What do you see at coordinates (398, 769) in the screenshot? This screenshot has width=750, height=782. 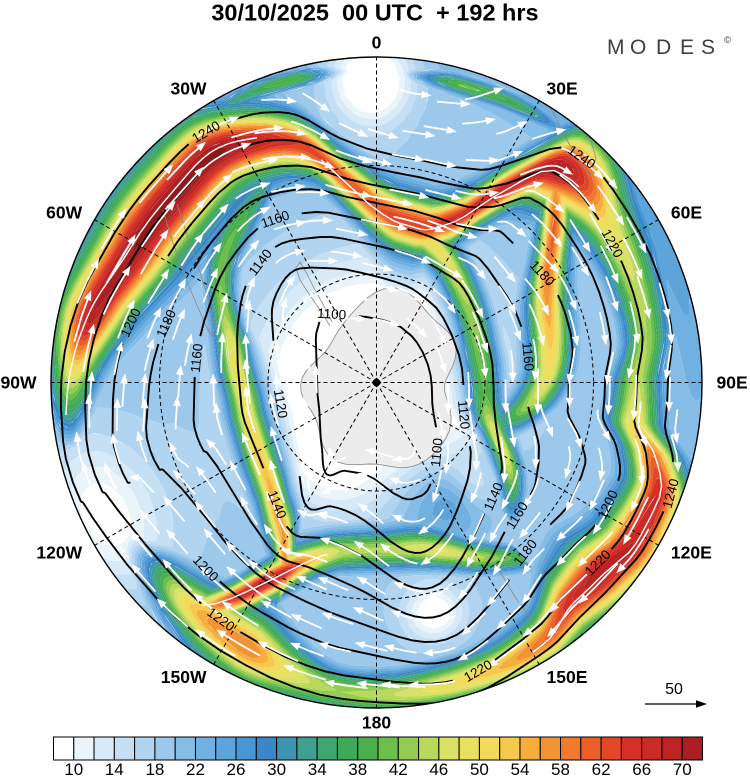 I see `svg-text: 42` at bounding box center [398, 769].